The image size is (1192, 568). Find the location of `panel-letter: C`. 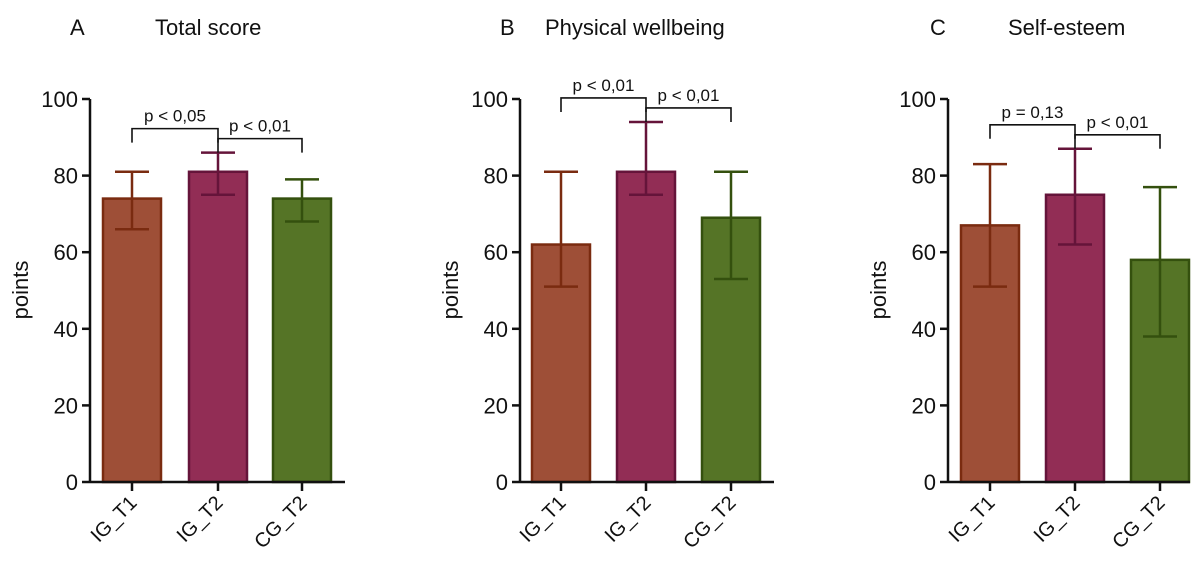

panel-letter: C is located at coordinates (938, 27).